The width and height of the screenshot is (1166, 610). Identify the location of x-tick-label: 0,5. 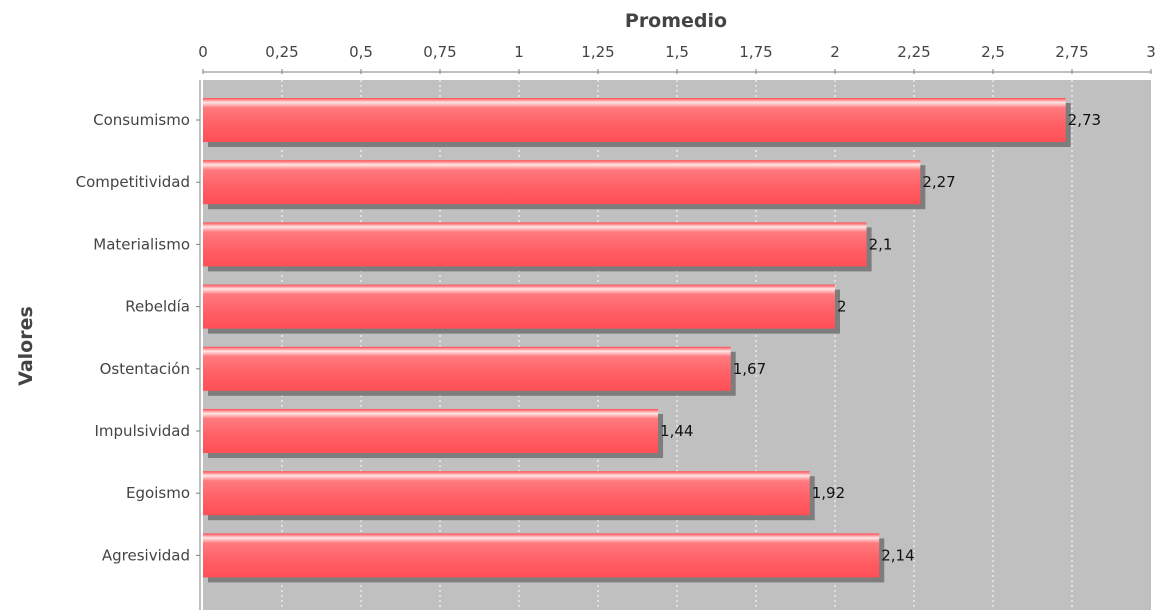
(361, 52).